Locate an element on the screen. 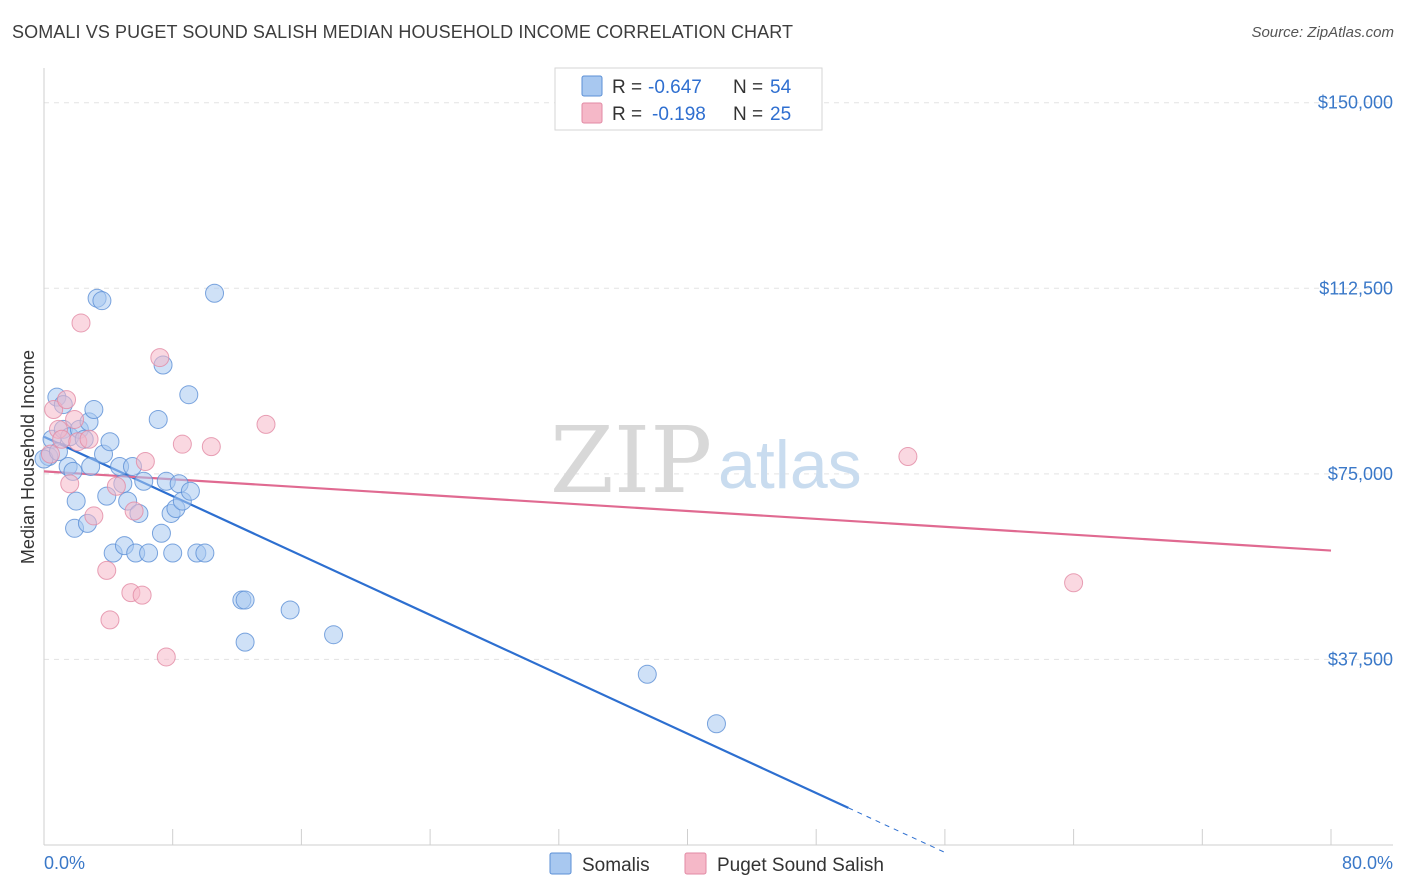  y-tick-label-3: $150,000 is located at coordinates (1355, 103).